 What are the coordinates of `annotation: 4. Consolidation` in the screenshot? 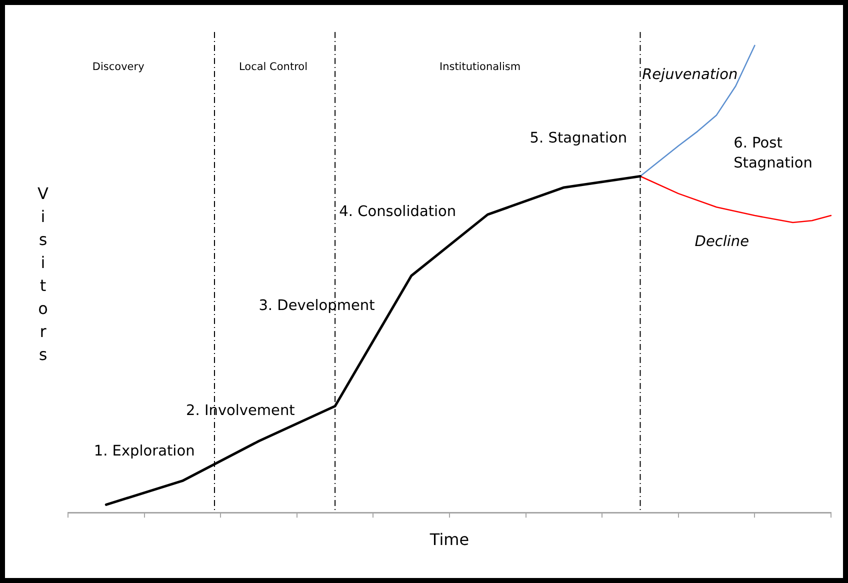 It's located at (397, 212).